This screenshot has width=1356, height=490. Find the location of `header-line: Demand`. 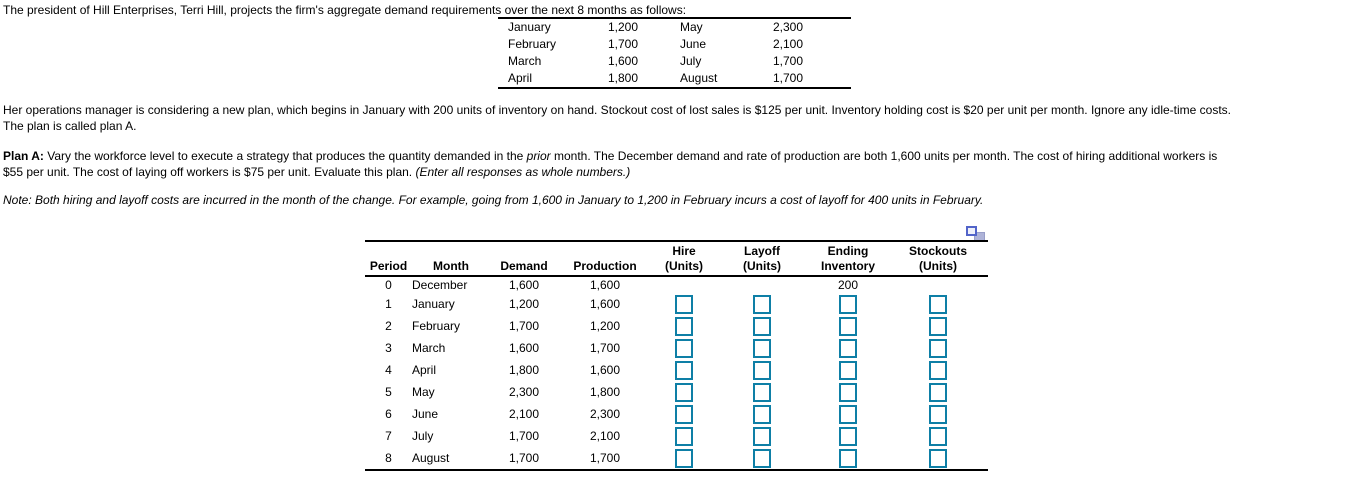

header-line: Demand is located at coordinates (524, 266).